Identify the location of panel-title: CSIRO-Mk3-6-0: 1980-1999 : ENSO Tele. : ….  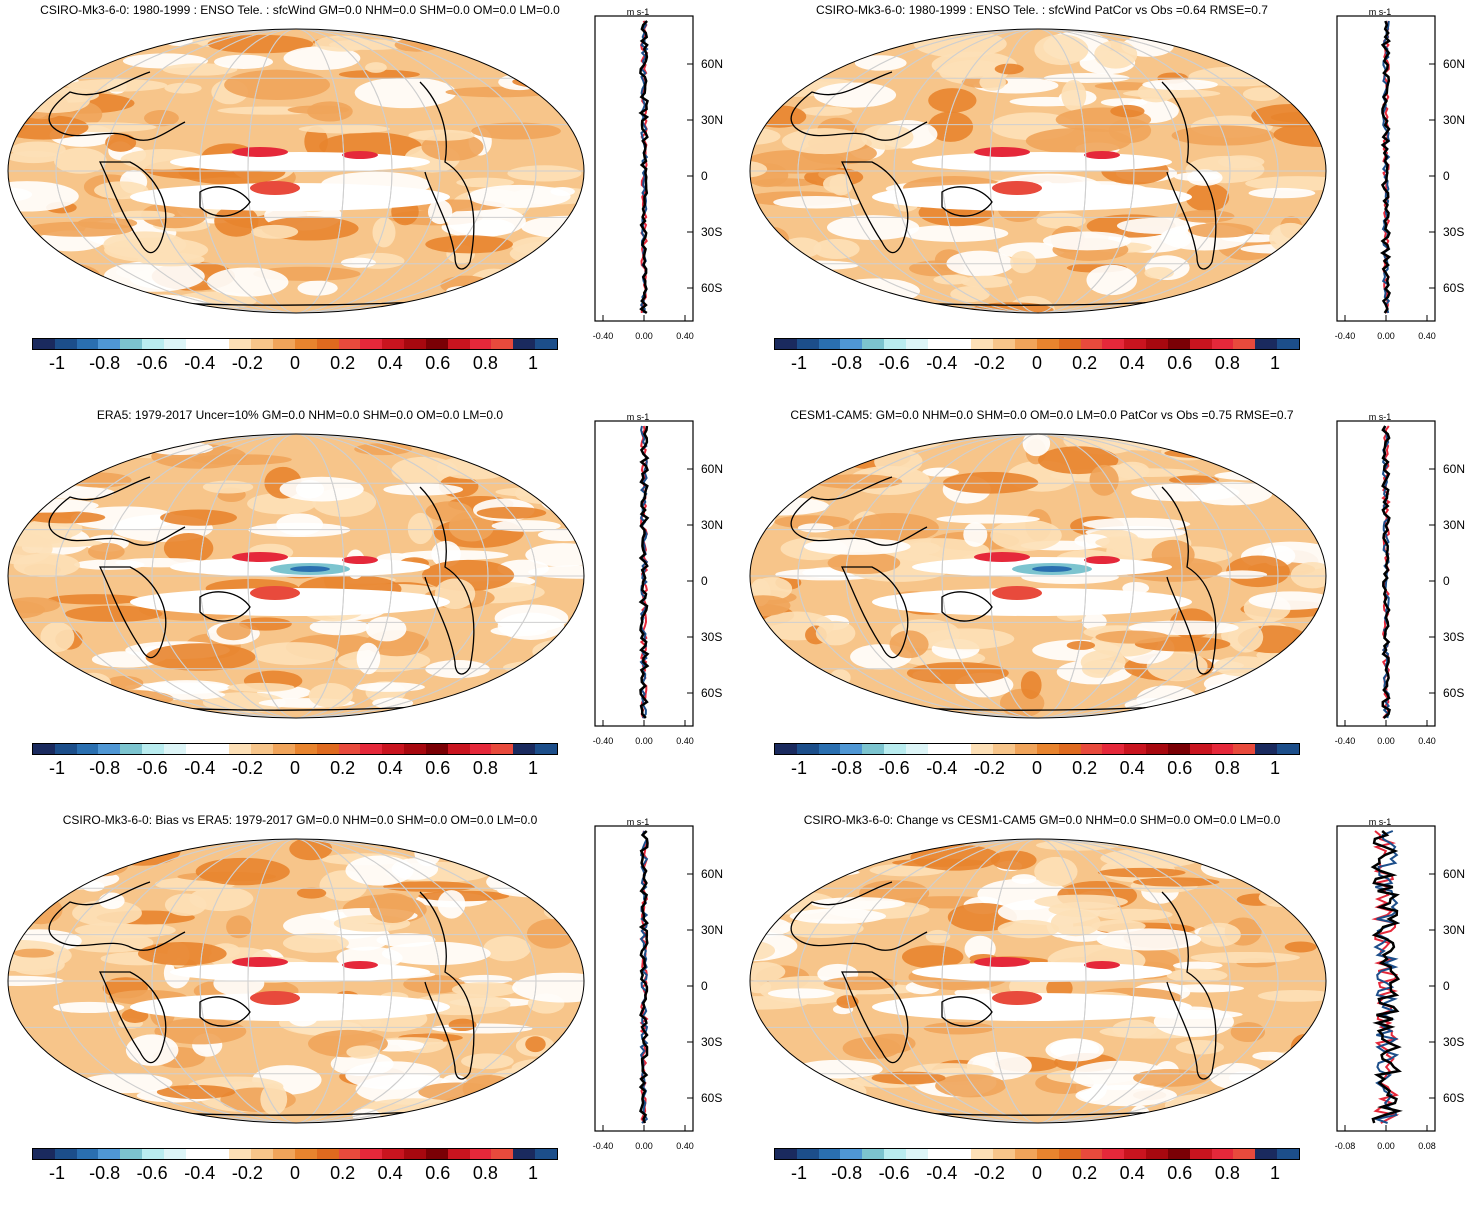
(1042, 10).